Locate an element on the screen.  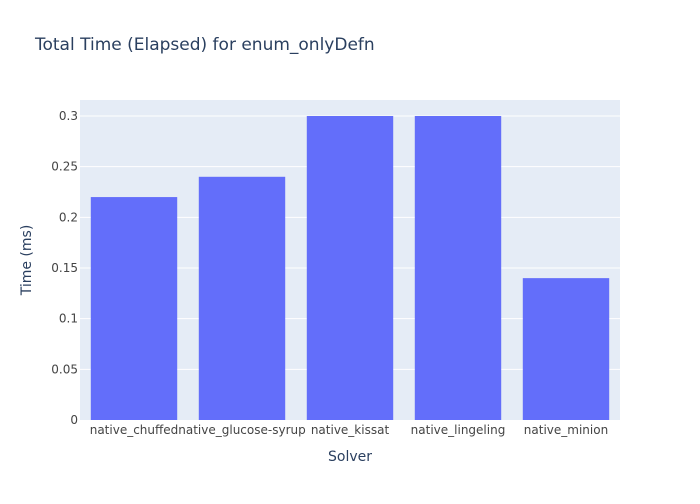
y-tick-label: 0 is located at coordinates (74, 420).